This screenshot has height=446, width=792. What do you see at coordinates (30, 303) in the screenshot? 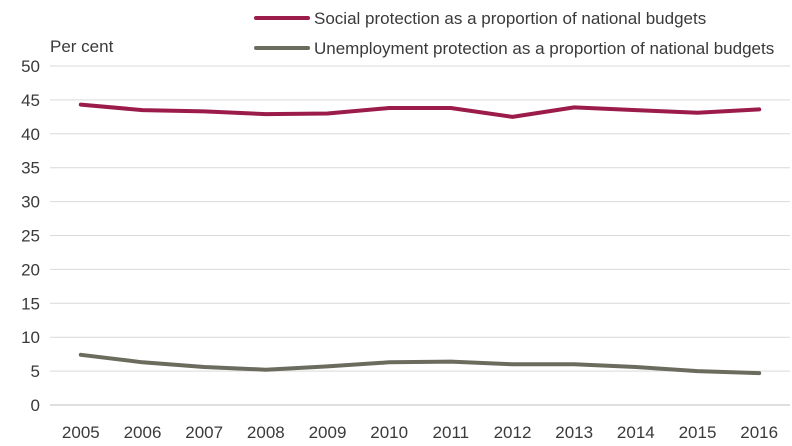
I see `y-tick-label: 15` at bounding box center [30, 303].